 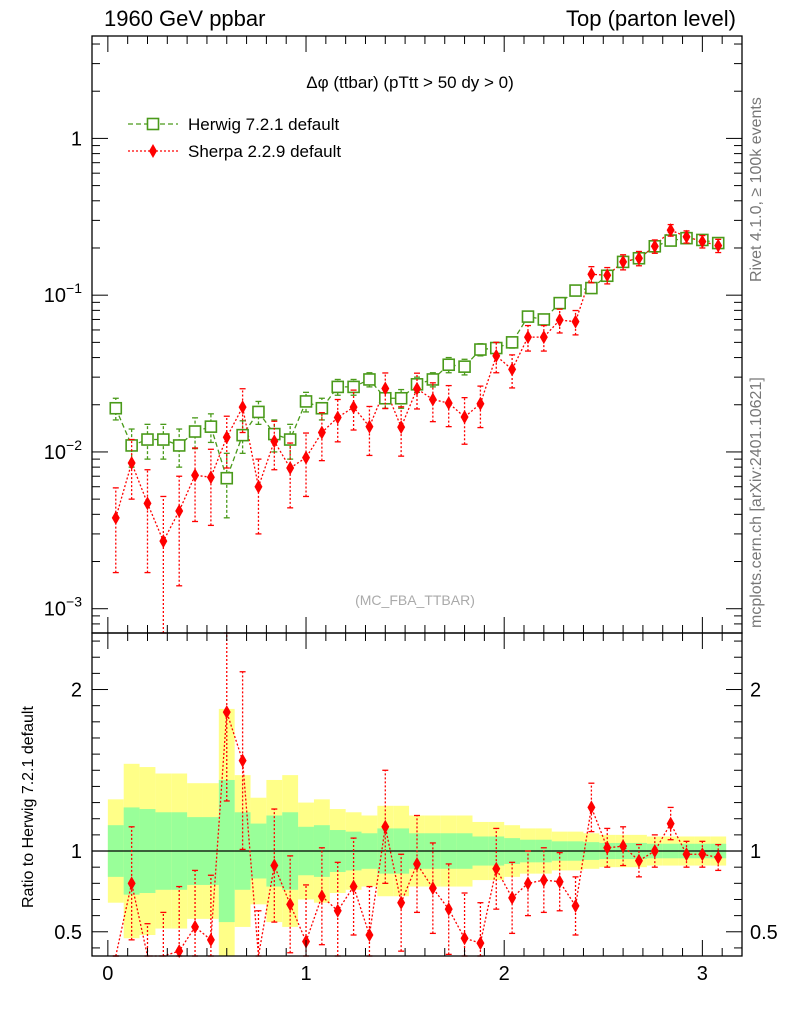 What do you see at coordinates (263, 124) in the screenshot?
I see `legend-herwig-label: Herwig 7.2.1 default` at bounding box center [263, 124].